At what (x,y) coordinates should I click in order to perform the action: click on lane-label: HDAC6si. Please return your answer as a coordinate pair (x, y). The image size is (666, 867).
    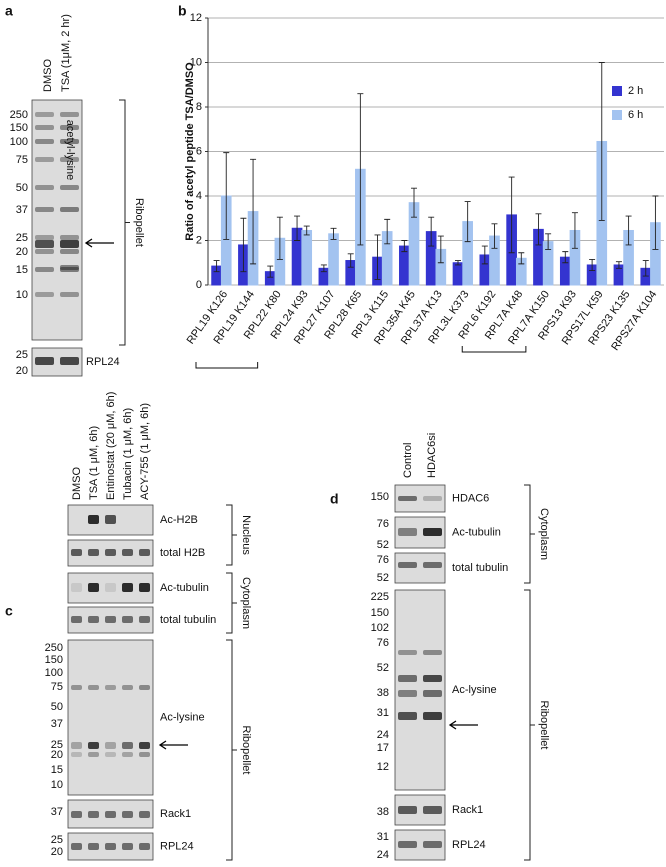
    Looking at the image, I should click on (432, 455).